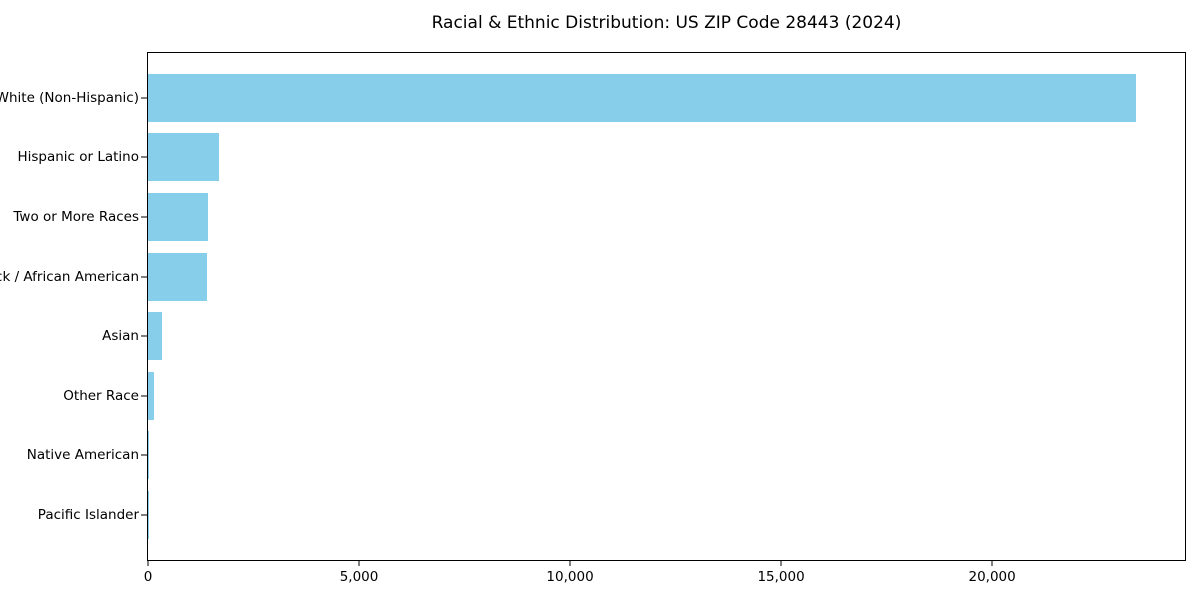  Describe the element at coordinates (592, 277) in the screenshot. I see `bar-row: Black / African American` at that location.